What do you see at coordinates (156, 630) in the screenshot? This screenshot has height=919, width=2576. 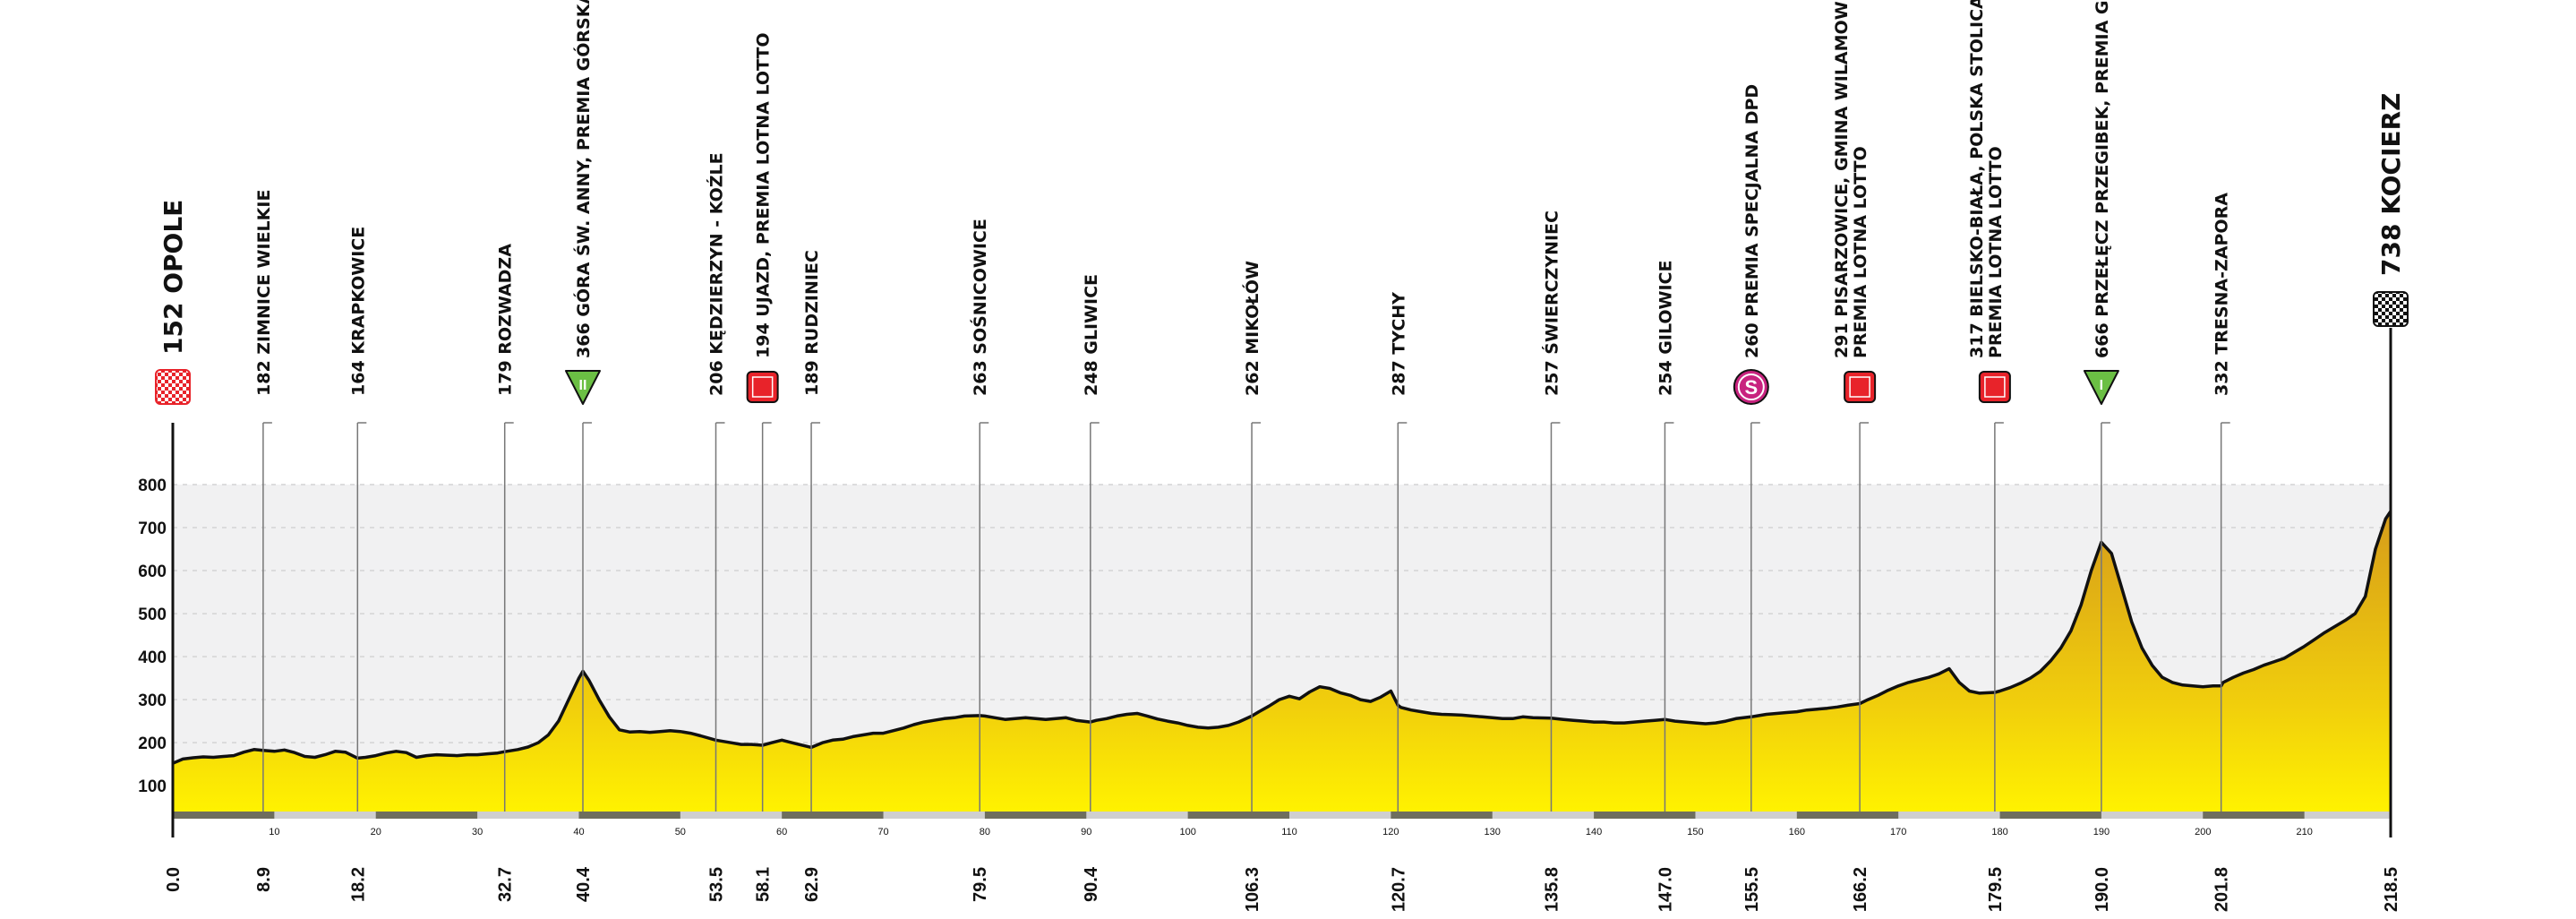 I see `y-axis: 100 200 300 400 500 600 700 800` at bounding box center [156, 630].